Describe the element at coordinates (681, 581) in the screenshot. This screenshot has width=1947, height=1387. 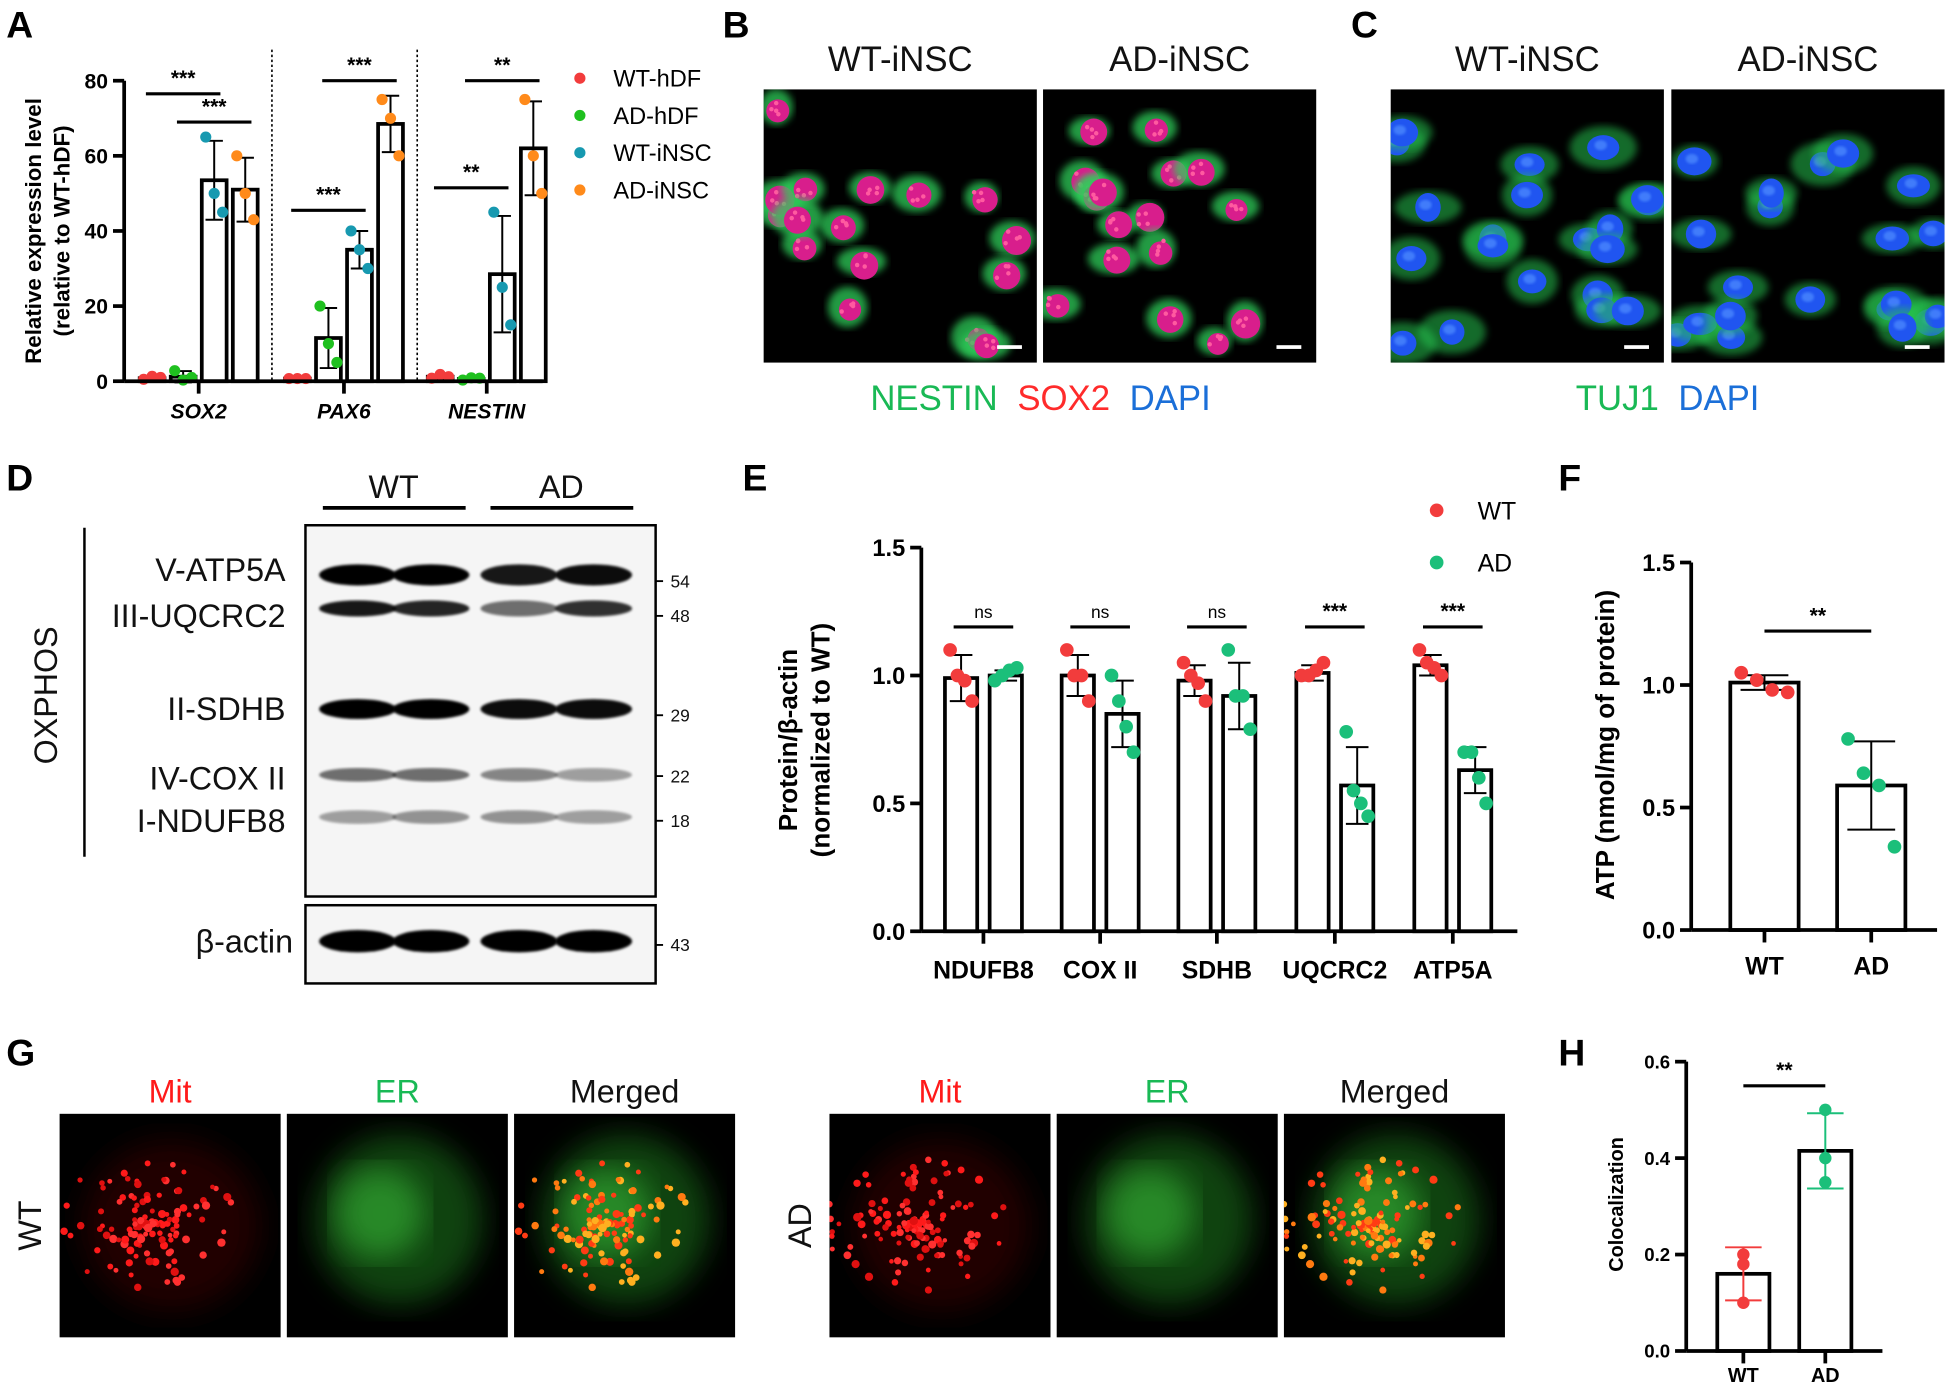
I see `mw-marker: 54` at that location.